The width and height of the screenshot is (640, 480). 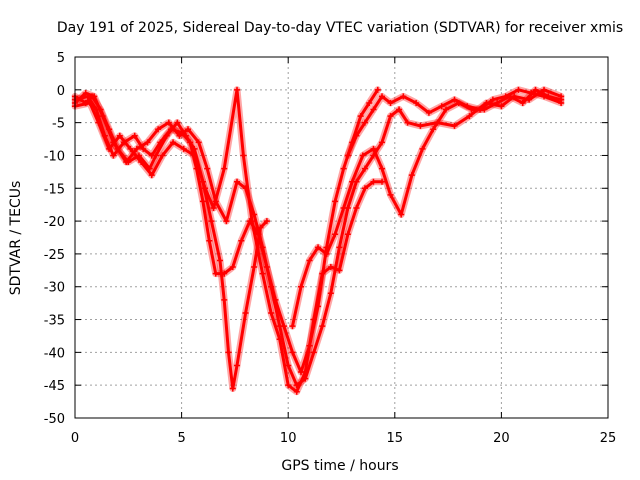 What do you see at coordinates (58, 124) in the screenshot?
I see `y-tick-label: -5` at bounding box center [58, 124].